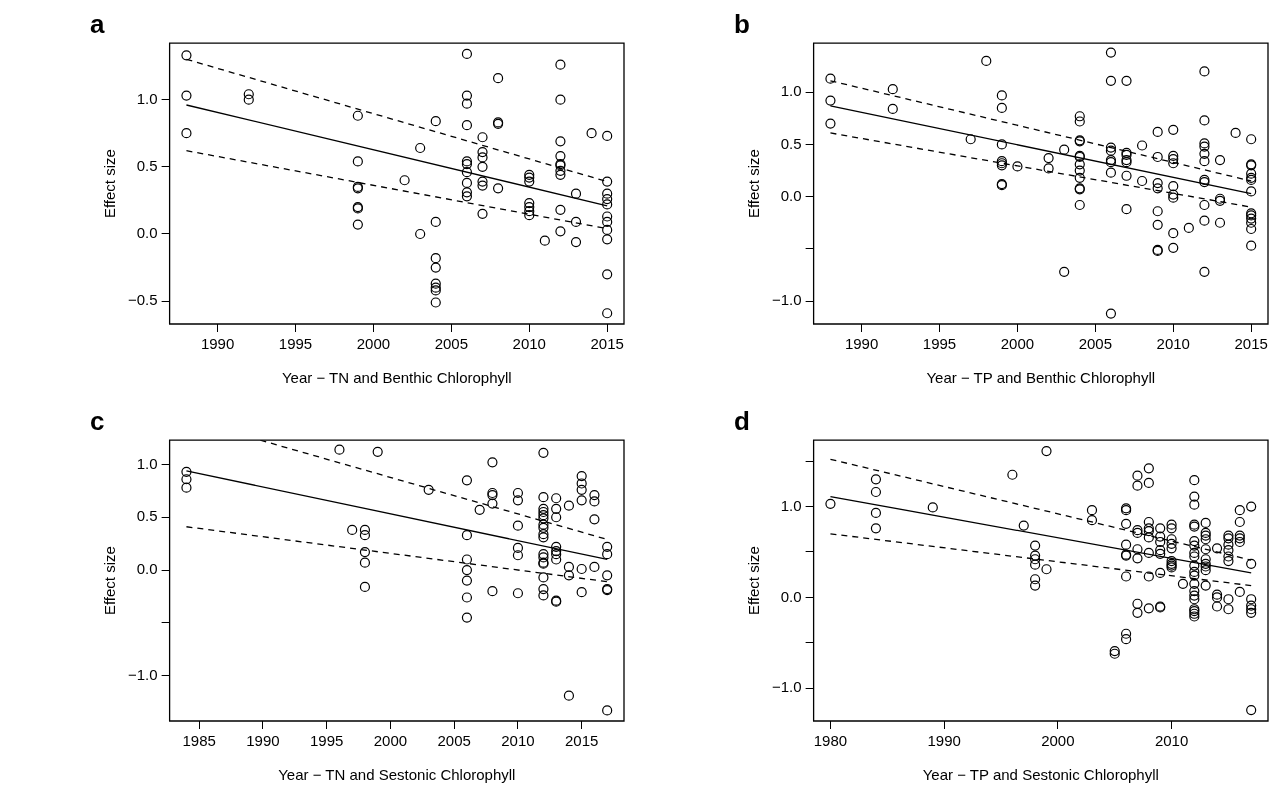  What do you see at coordinates (1041, 378) in the screenshot?
I see `x-axis-title: Year − TP and Benthic Chlorophyll` at bounding box center [1041, 378].